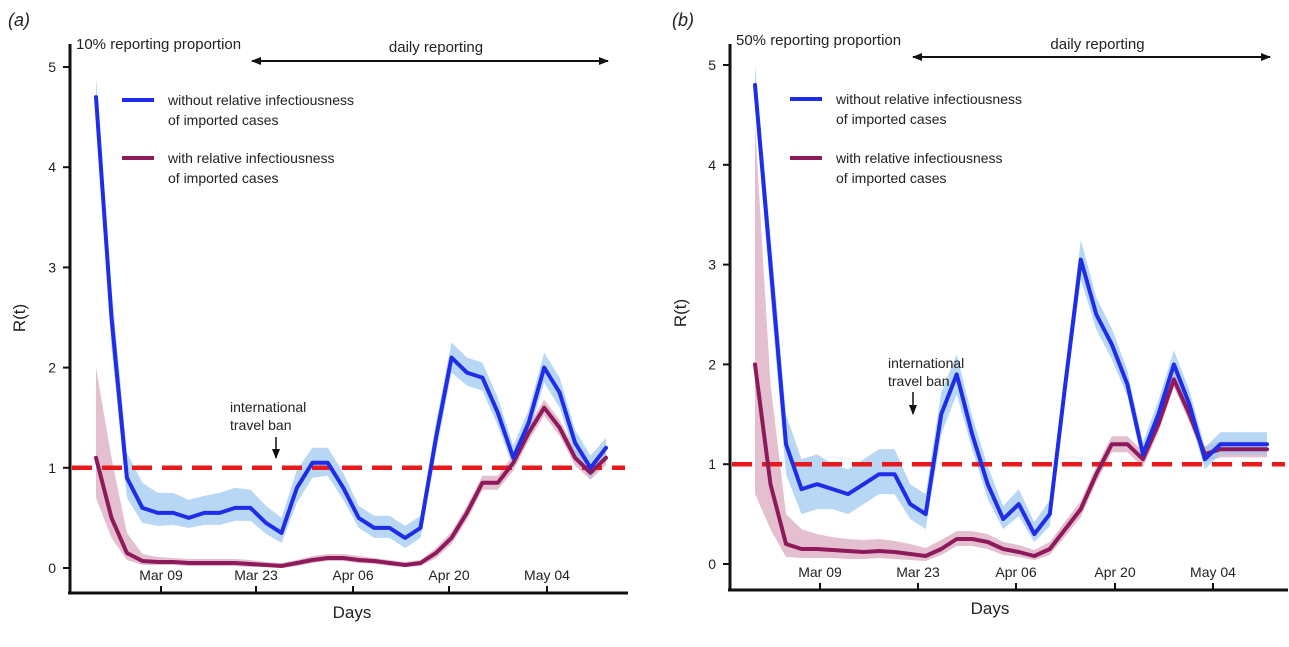 The image size is (1289, 647). Describe the element at coordinates (919, 158) in the screenshot. I see `legend-label-with-line1: with relative infectiousness` at that location.